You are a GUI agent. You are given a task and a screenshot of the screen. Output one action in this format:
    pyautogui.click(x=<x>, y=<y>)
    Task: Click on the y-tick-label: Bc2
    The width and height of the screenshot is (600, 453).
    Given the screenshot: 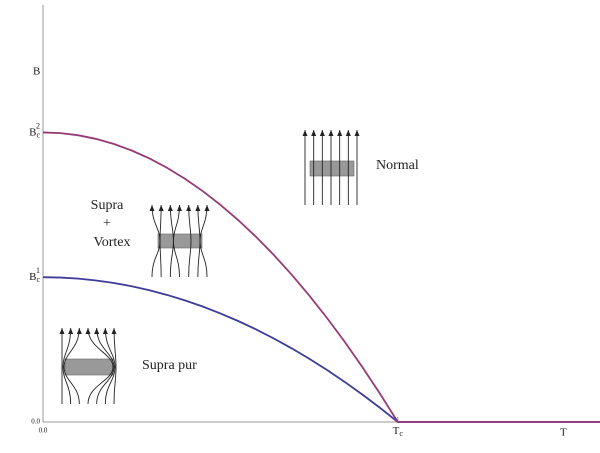 What is the action you would take?
    pyautogui.click(x=34, y=130)
    